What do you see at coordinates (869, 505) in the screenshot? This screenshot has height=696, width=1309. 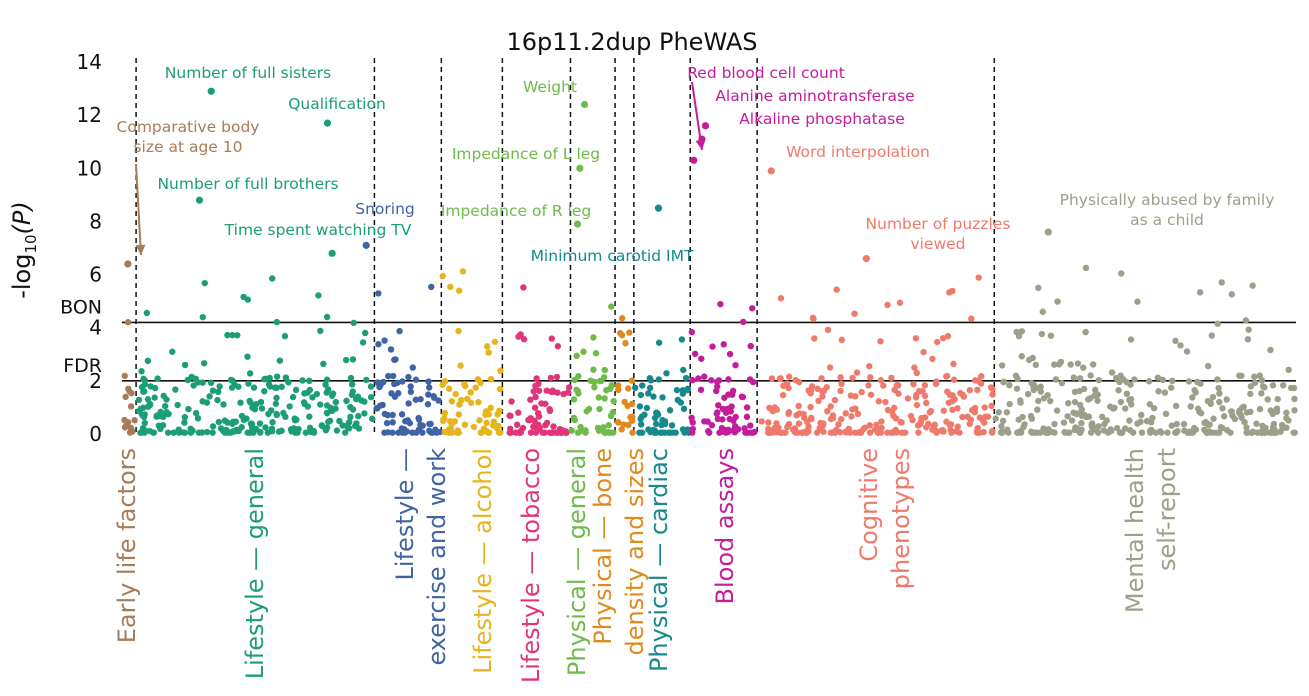 I see `category-label-cog-line-1: Cognitive` at bounding box center [869, 505].